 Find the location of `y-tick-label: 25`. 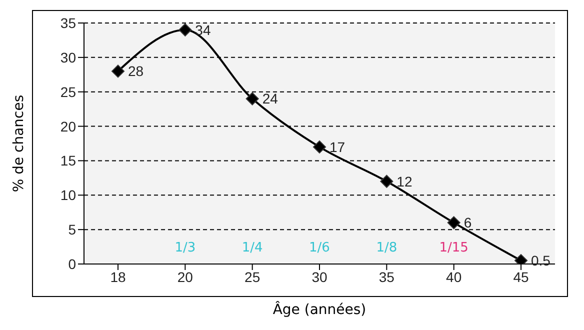

y-tick-label: 25 is located at coordinates (68, 92).